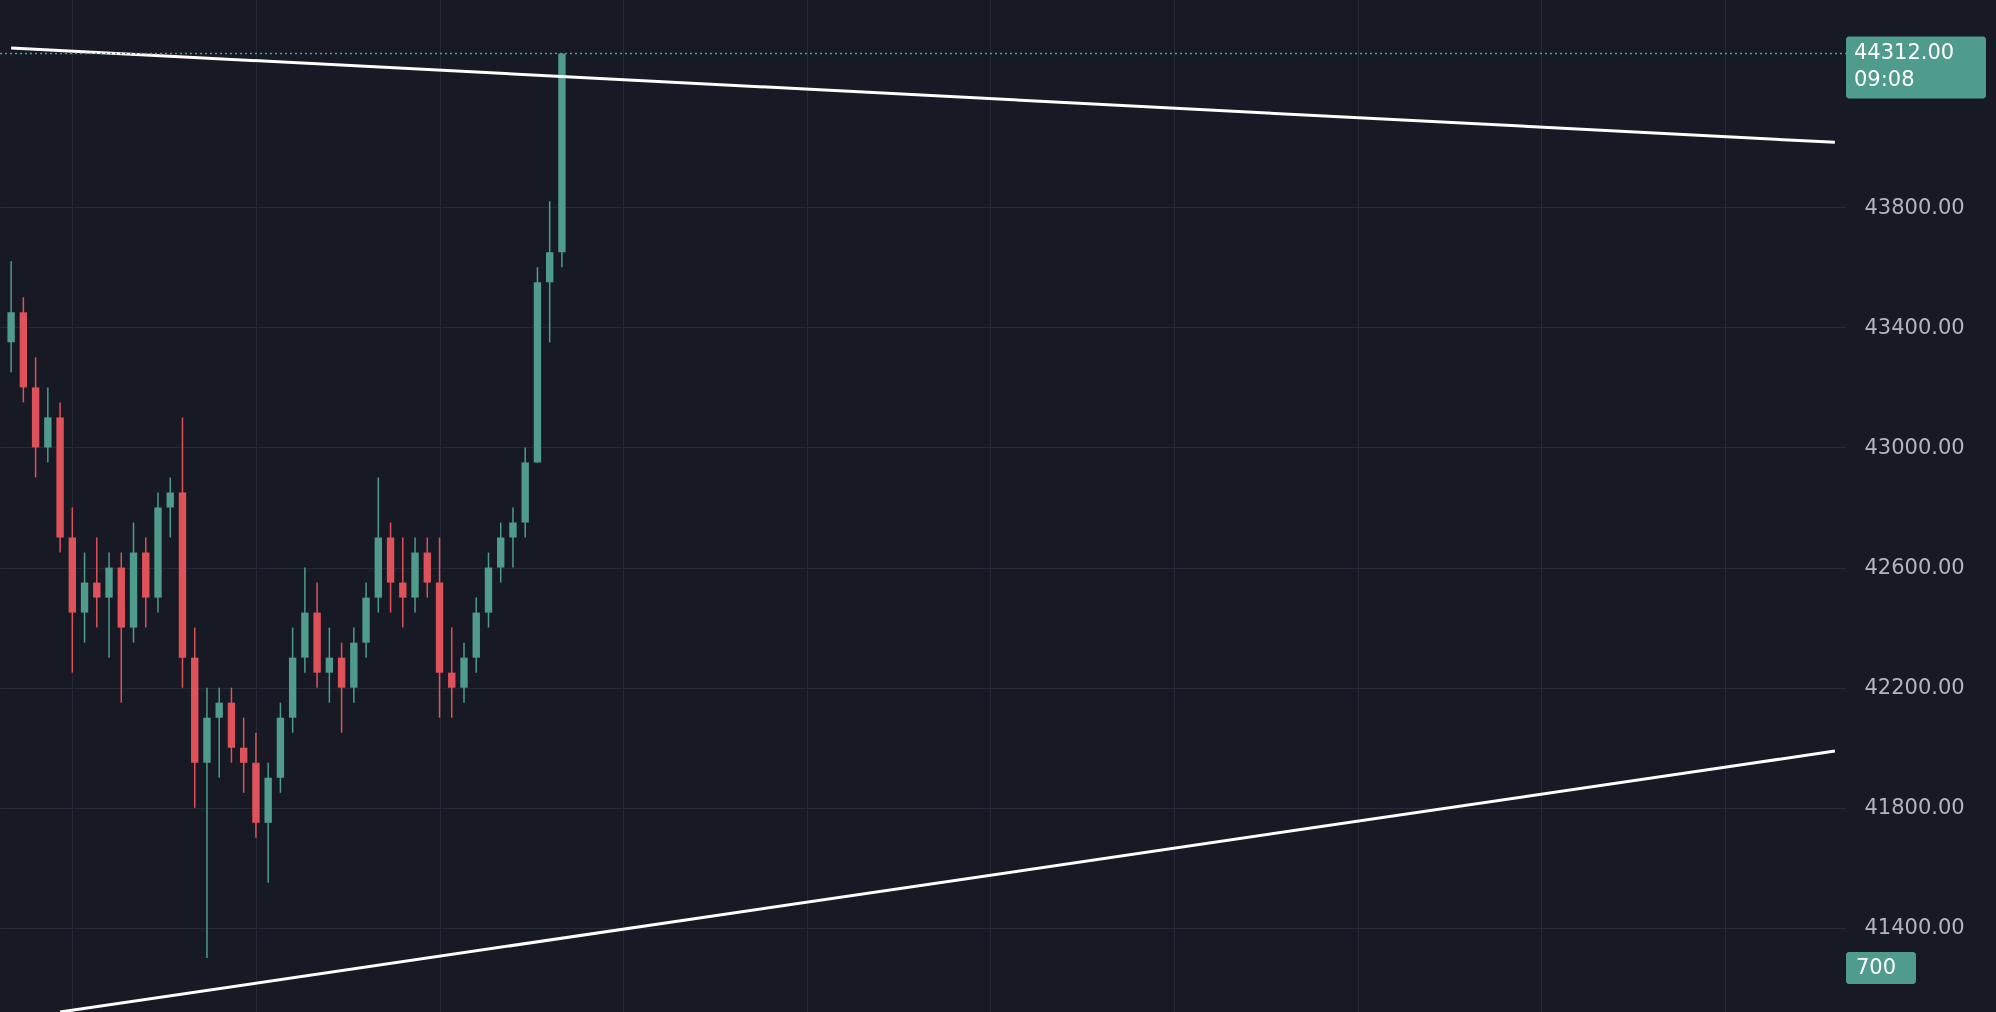 The image size is (1996, 1012). What do you see at coordinates (1914, 807) in the screenshot?
I see `y-tick-label: 41800.00` at bounding box center [1914, 807].